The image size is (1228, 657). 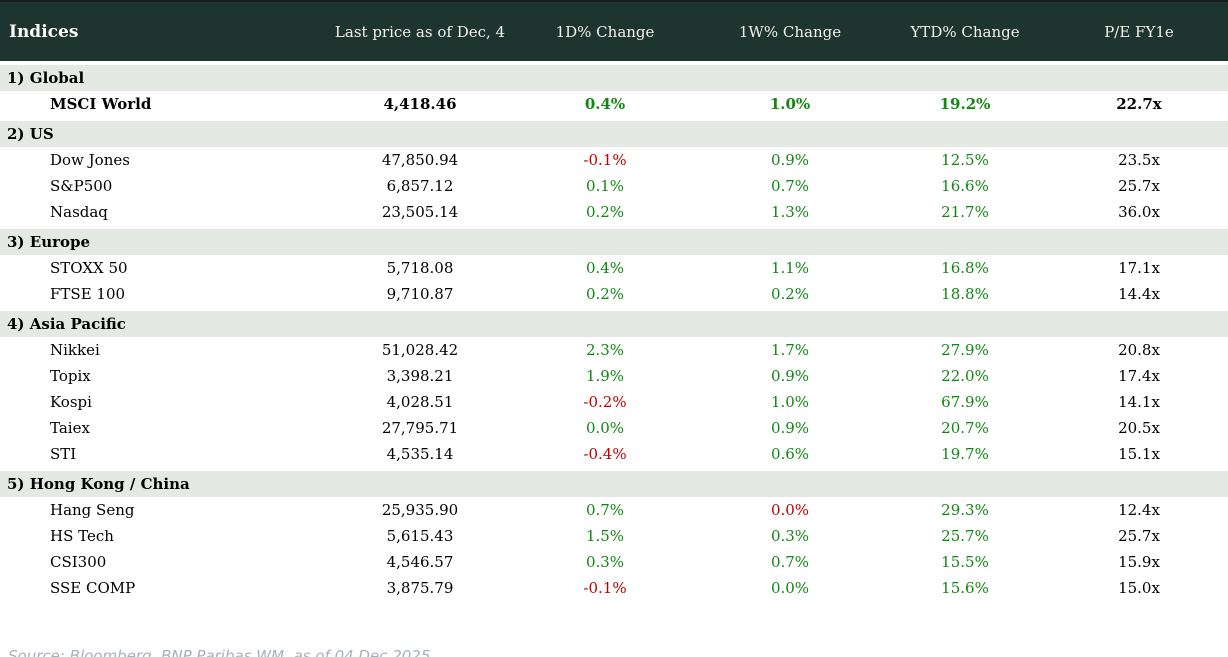 What do you see at coordinates (1139, 402) in the screenshot?
I see `pe-fy1e-cell: 14.1x` at bounding box center [1139, 402].